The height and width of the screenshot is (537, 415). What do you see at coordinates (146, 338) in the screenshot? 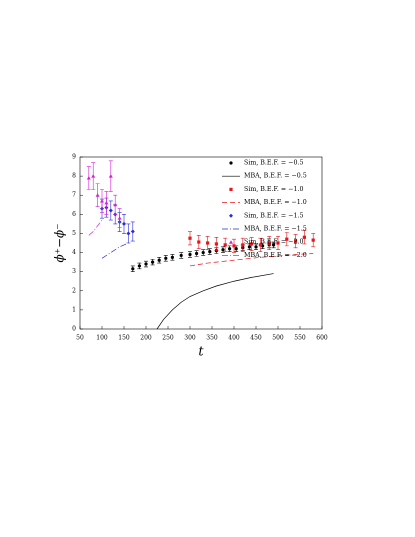
I see `x-tick-label: 200` at bounding box center [146, 338].